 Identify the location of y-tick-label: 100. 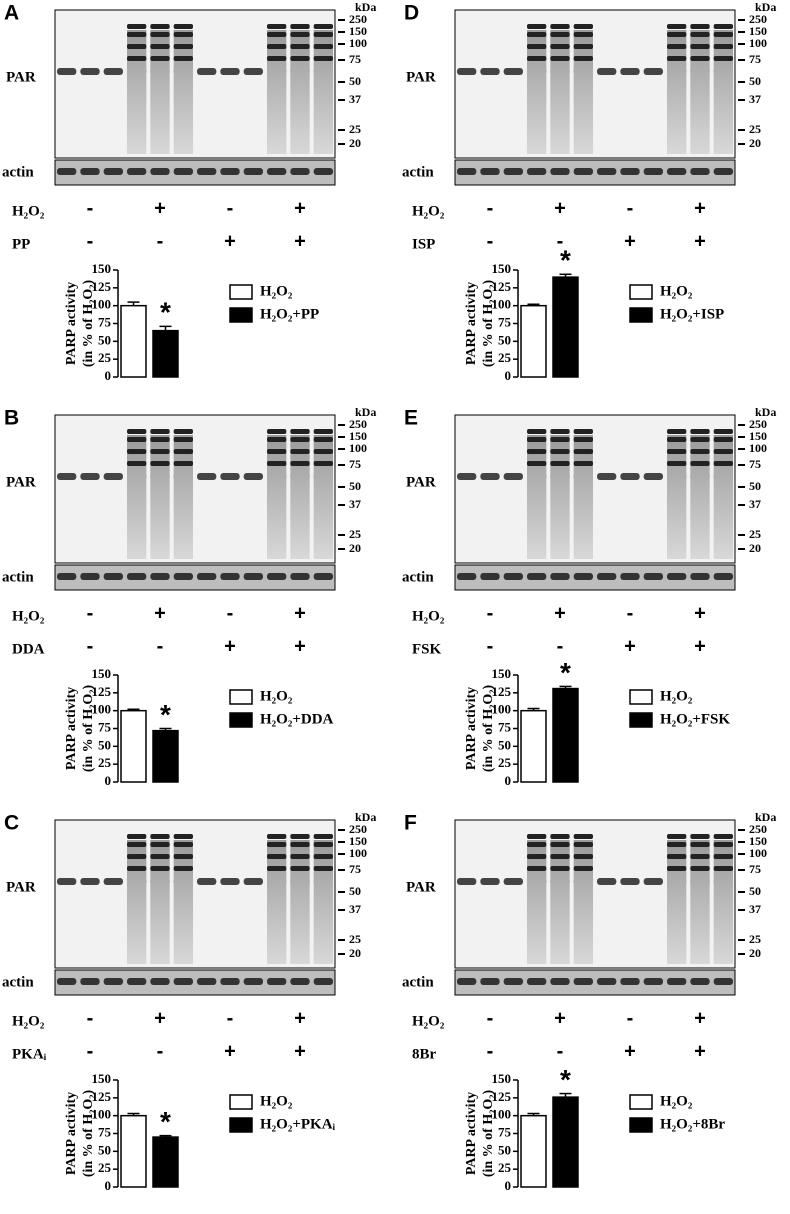
(102, 304).